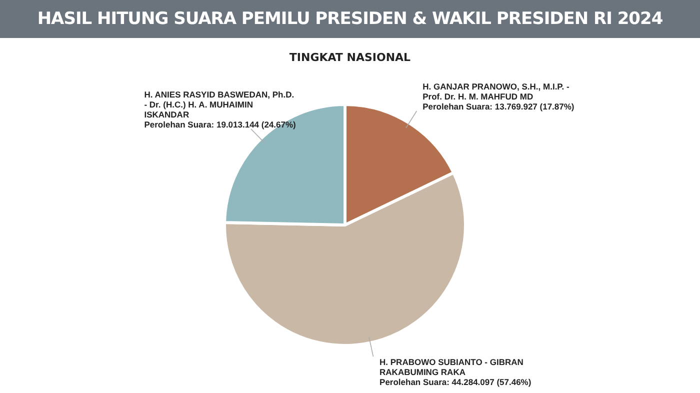 Image resolution: width=700 pixels, height=393 pixels. I want to click on data-label: Perolehan Suara: 13.769.927 (17.87%), so click(498, 107).